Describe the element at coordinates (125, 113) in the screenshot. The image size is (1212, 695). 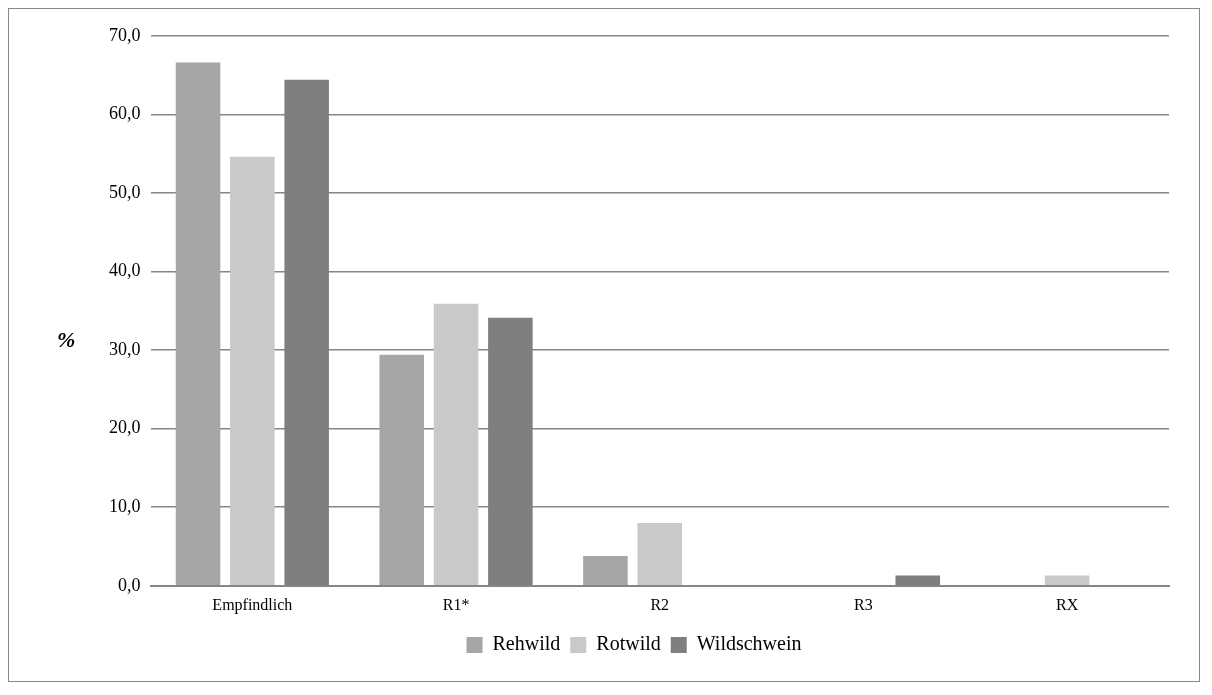
I see `y-tick-label: 60,0` at that location.